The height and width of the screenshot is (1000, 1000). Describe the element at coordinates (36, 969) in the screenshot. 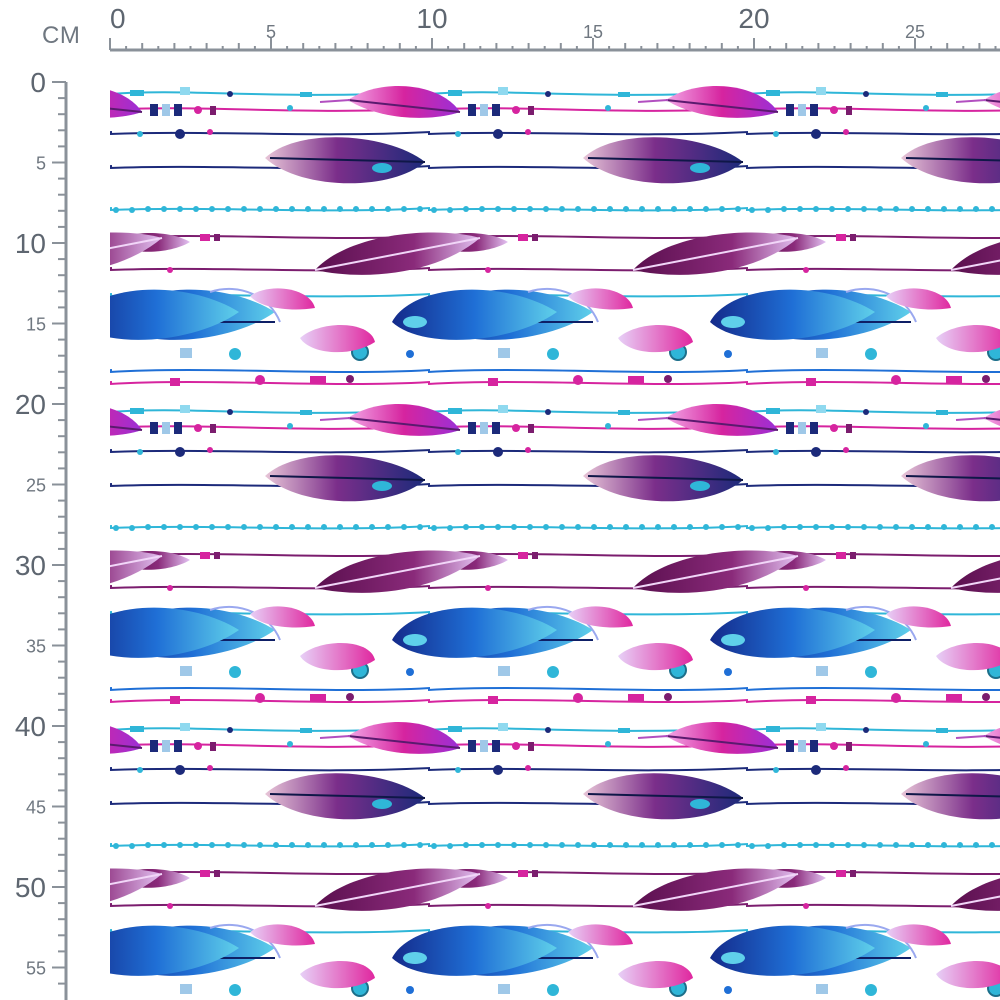

I see `left-ruler-label: 55` at that location.